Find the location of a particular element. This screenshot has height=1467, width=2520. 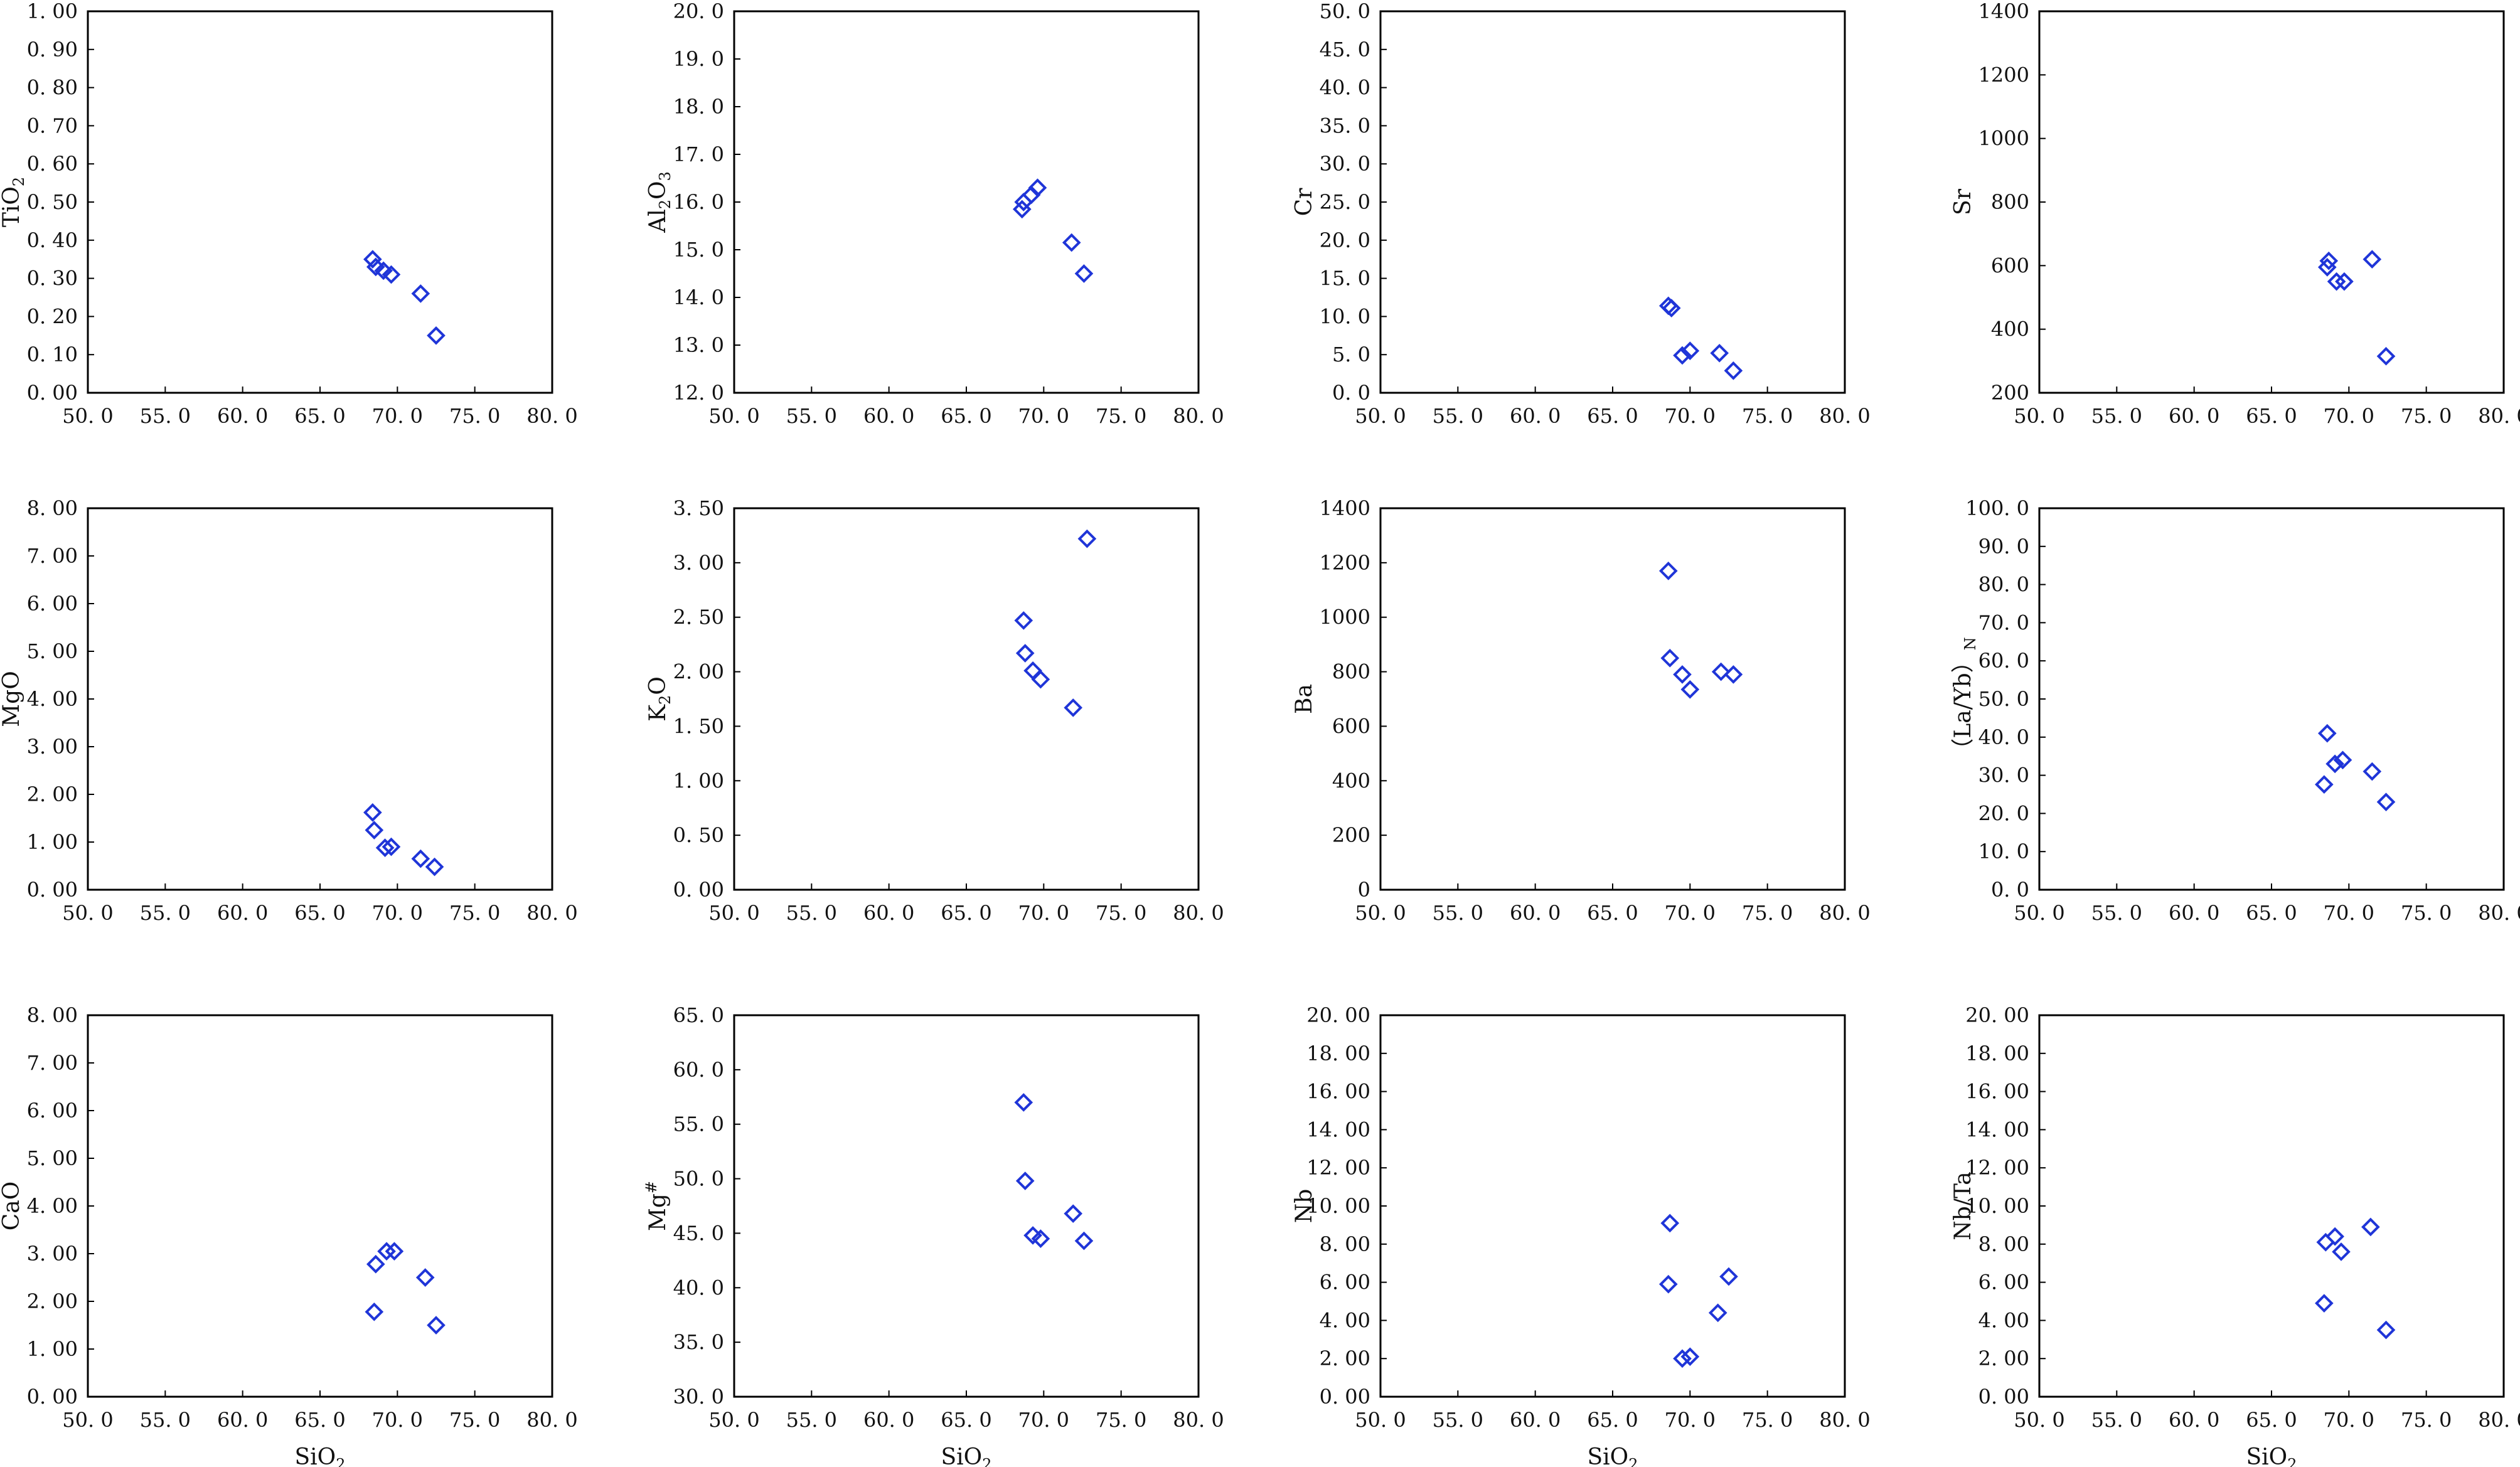

y-tick-label: 80. 0 is located at coordinates (2003, 585).